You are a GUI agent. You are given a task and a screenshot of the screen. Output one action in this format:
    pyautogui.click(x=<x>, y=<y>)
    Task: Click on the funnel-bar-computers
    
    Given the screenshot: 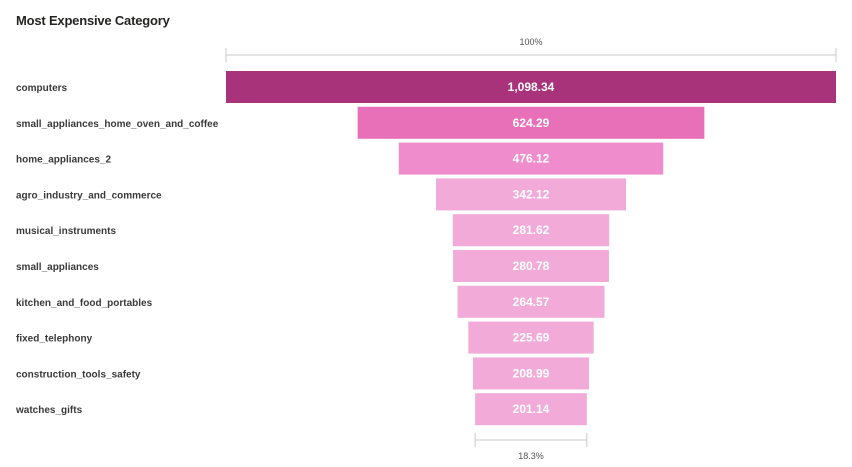 What is the action you would take?
    pyautogui.click(x=531, y=87)
    